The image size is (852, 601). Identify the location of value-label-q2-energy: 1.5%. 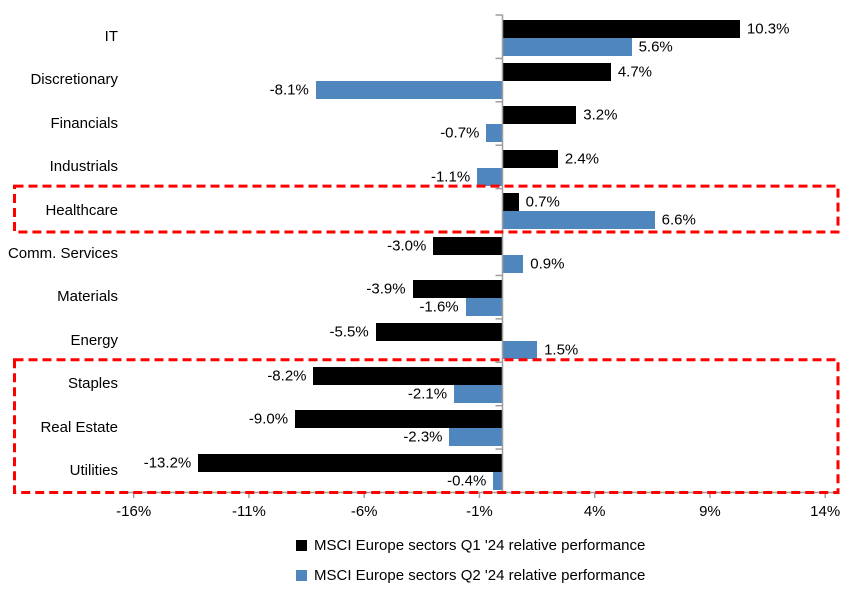
(561, 350).